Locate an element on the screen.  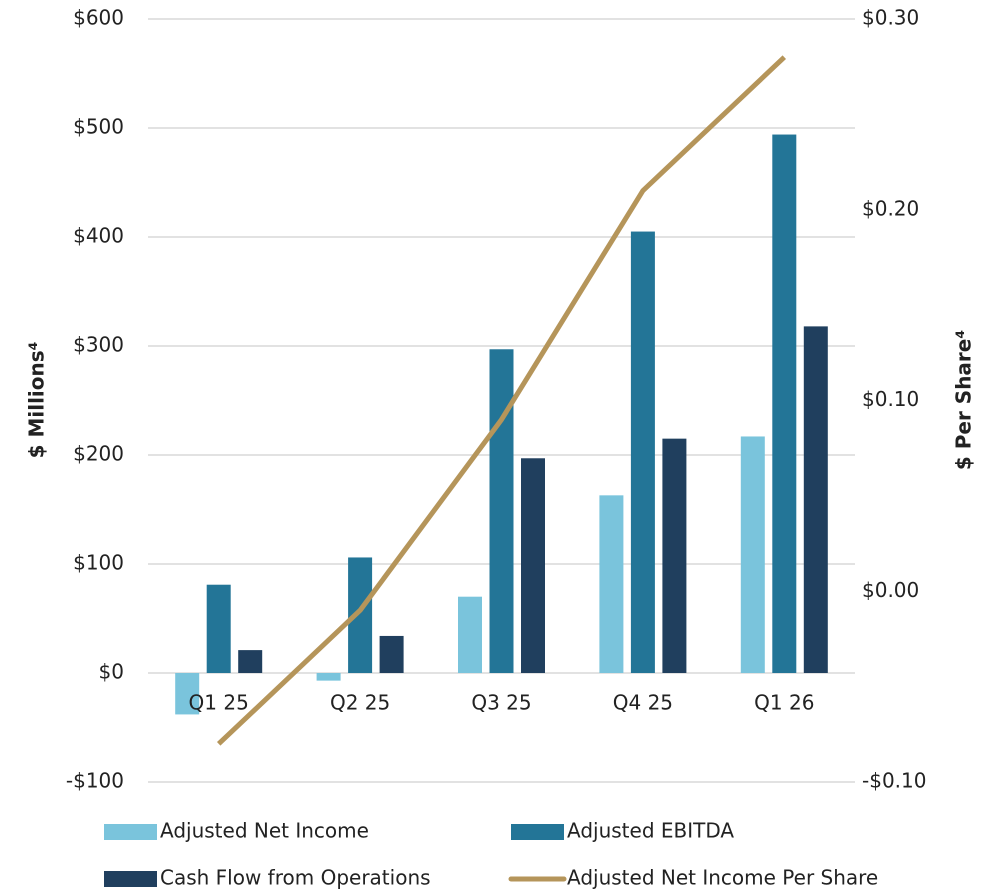
y2-tick-label: $0.10 is located at coordinates (890, 399).